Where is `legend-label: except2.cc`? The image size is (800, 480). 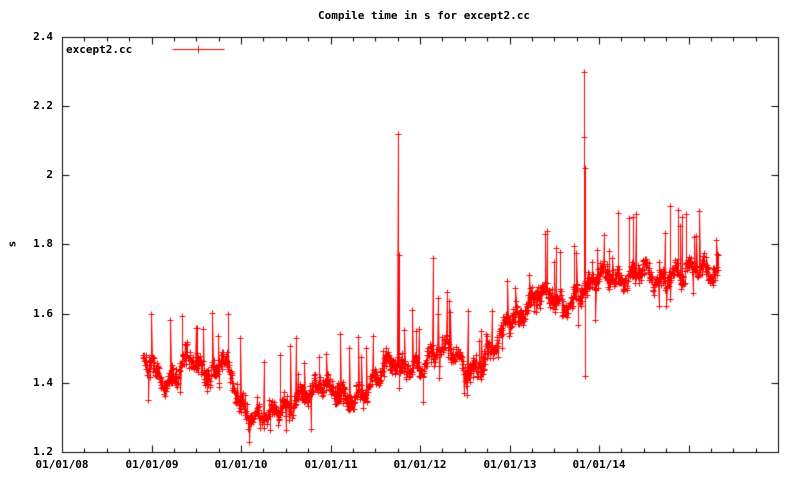
legend-label: except2.cc is located at coordinates (99, 49).